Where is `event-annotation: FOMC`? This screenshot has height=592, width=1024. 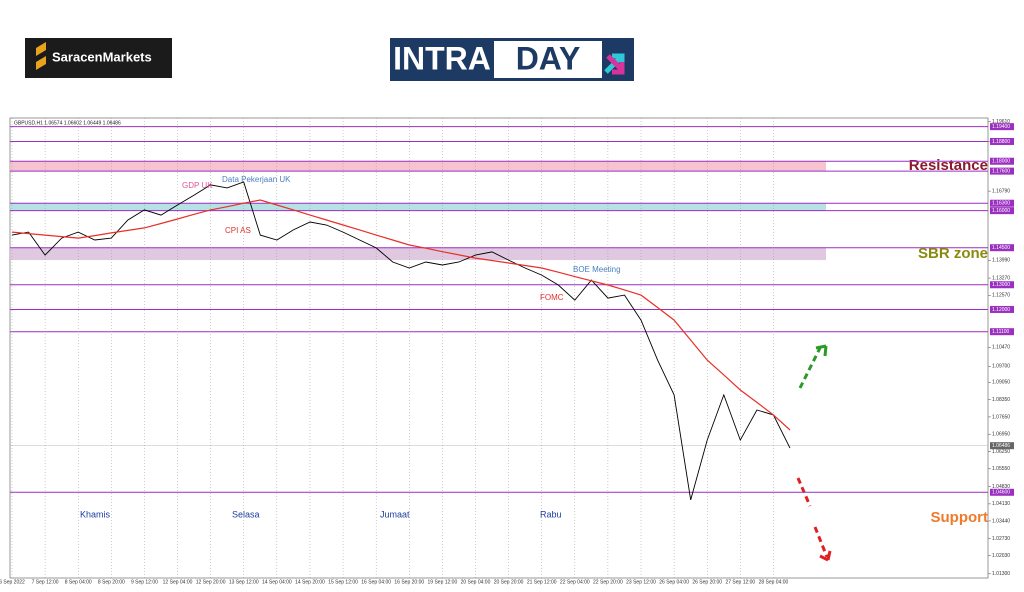
event-annotation: FOMC is located at coordinates (552, 297).